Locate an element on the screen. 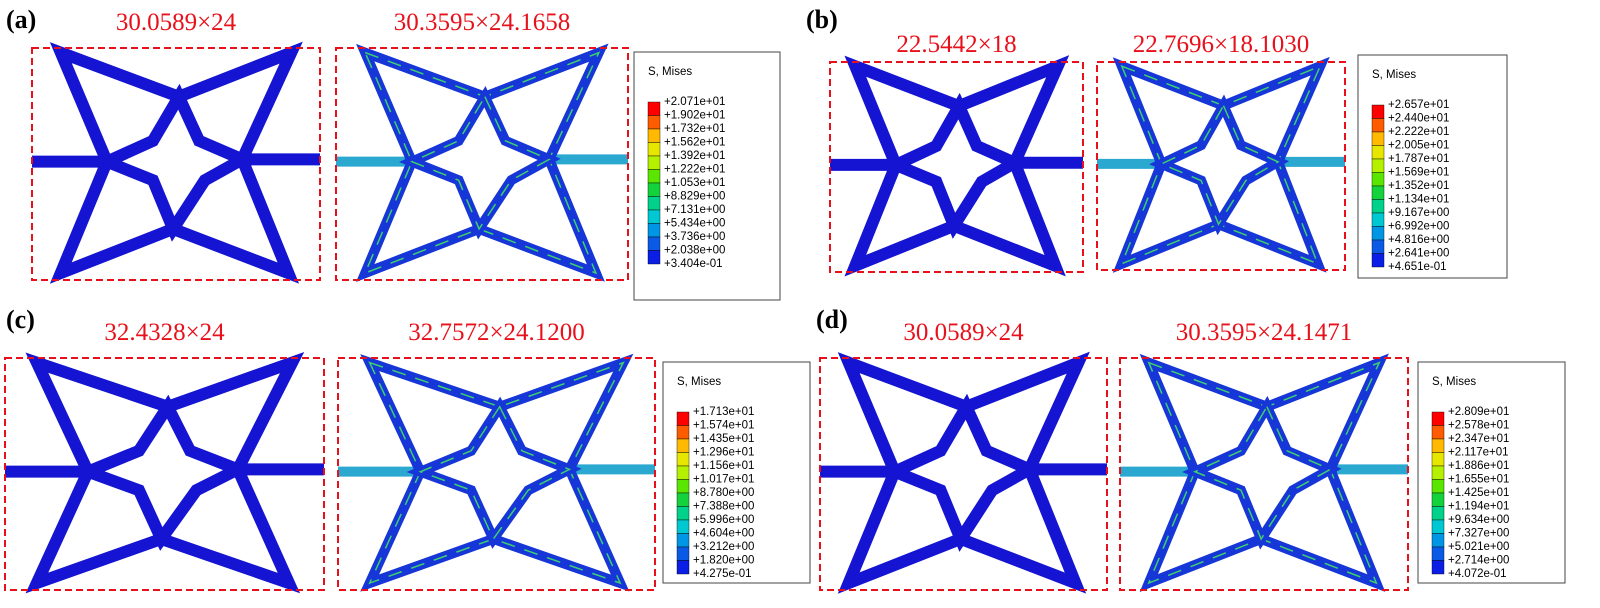 The width and height of the screenshot is (1600, 608). legend-value: +1.017e+01 is located at coordinates (723, 480).